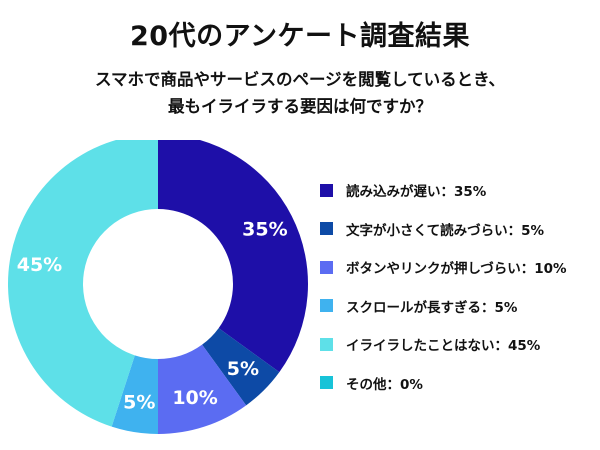 This screenshot has height=450, width=600. What do you see at coordinates (264, 230) in the screenshot?
I see `slice-data-label: 35%` at bounding box center [264, 230].